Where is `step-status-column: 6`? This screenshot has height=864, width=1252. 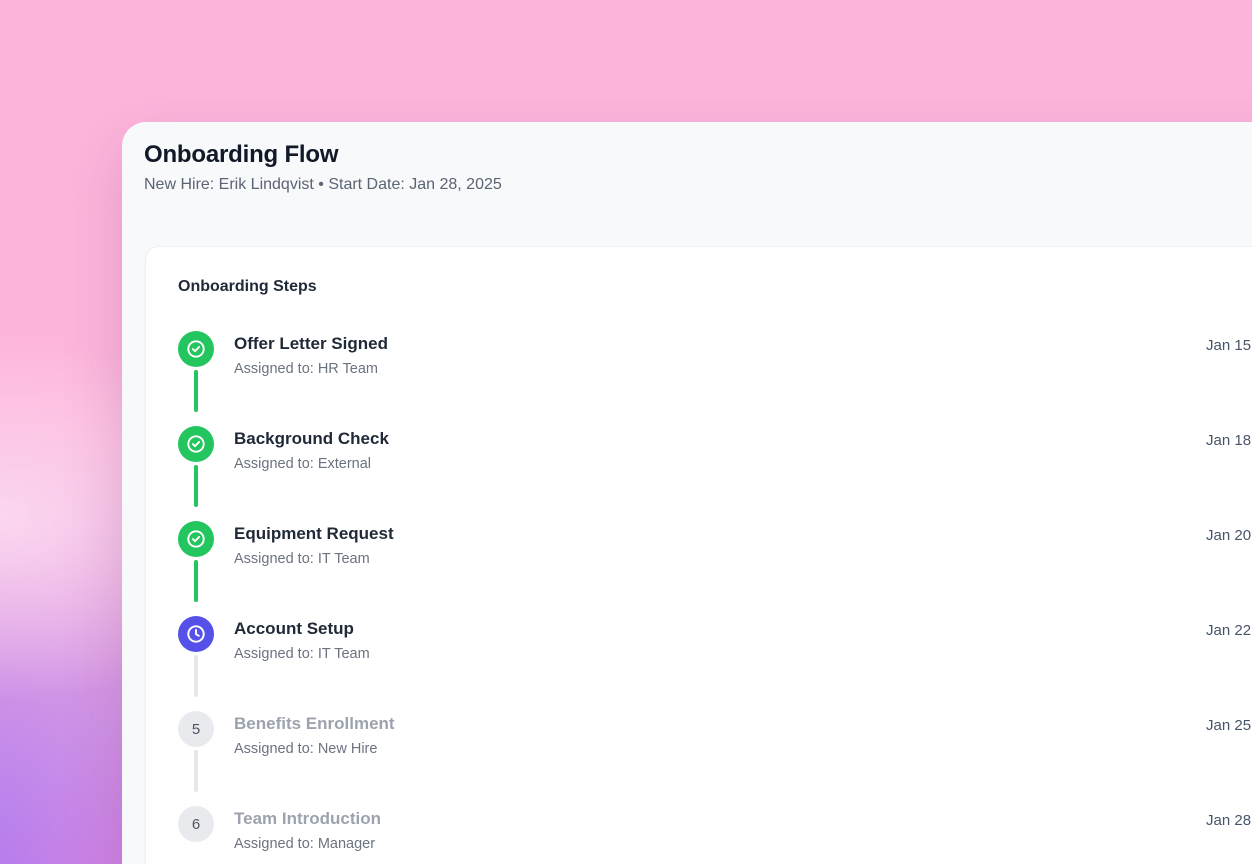 step-status-column: 6 is located at coordinates (196, 824).